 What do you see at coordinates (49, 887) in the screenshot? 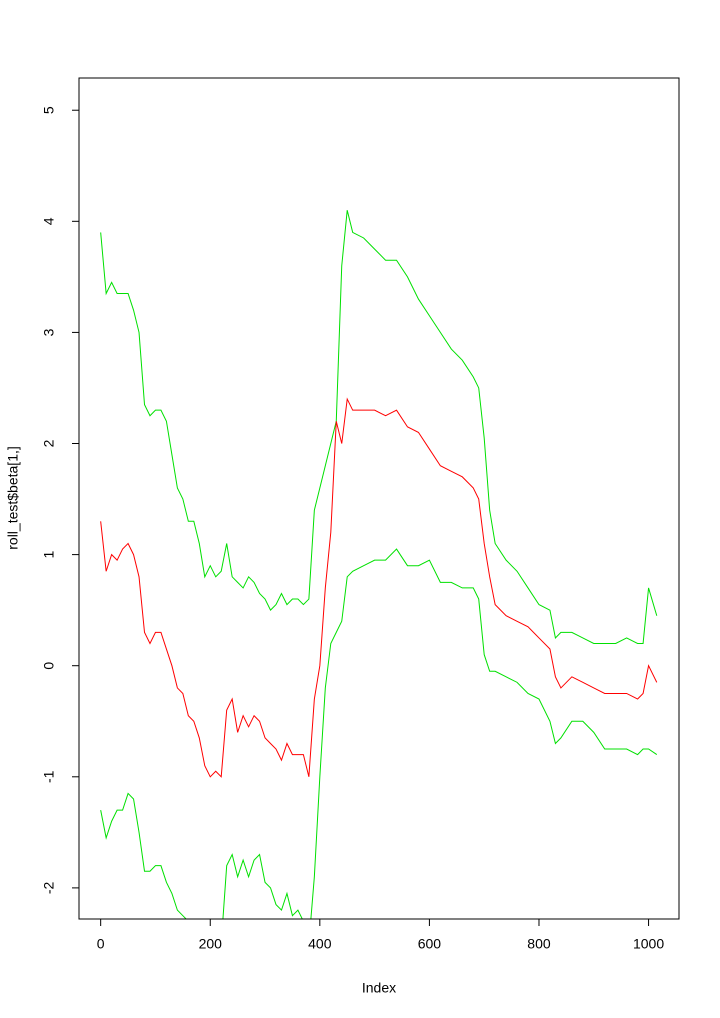
I see `y-tick-label: -2` at bounding box center [49, 887].